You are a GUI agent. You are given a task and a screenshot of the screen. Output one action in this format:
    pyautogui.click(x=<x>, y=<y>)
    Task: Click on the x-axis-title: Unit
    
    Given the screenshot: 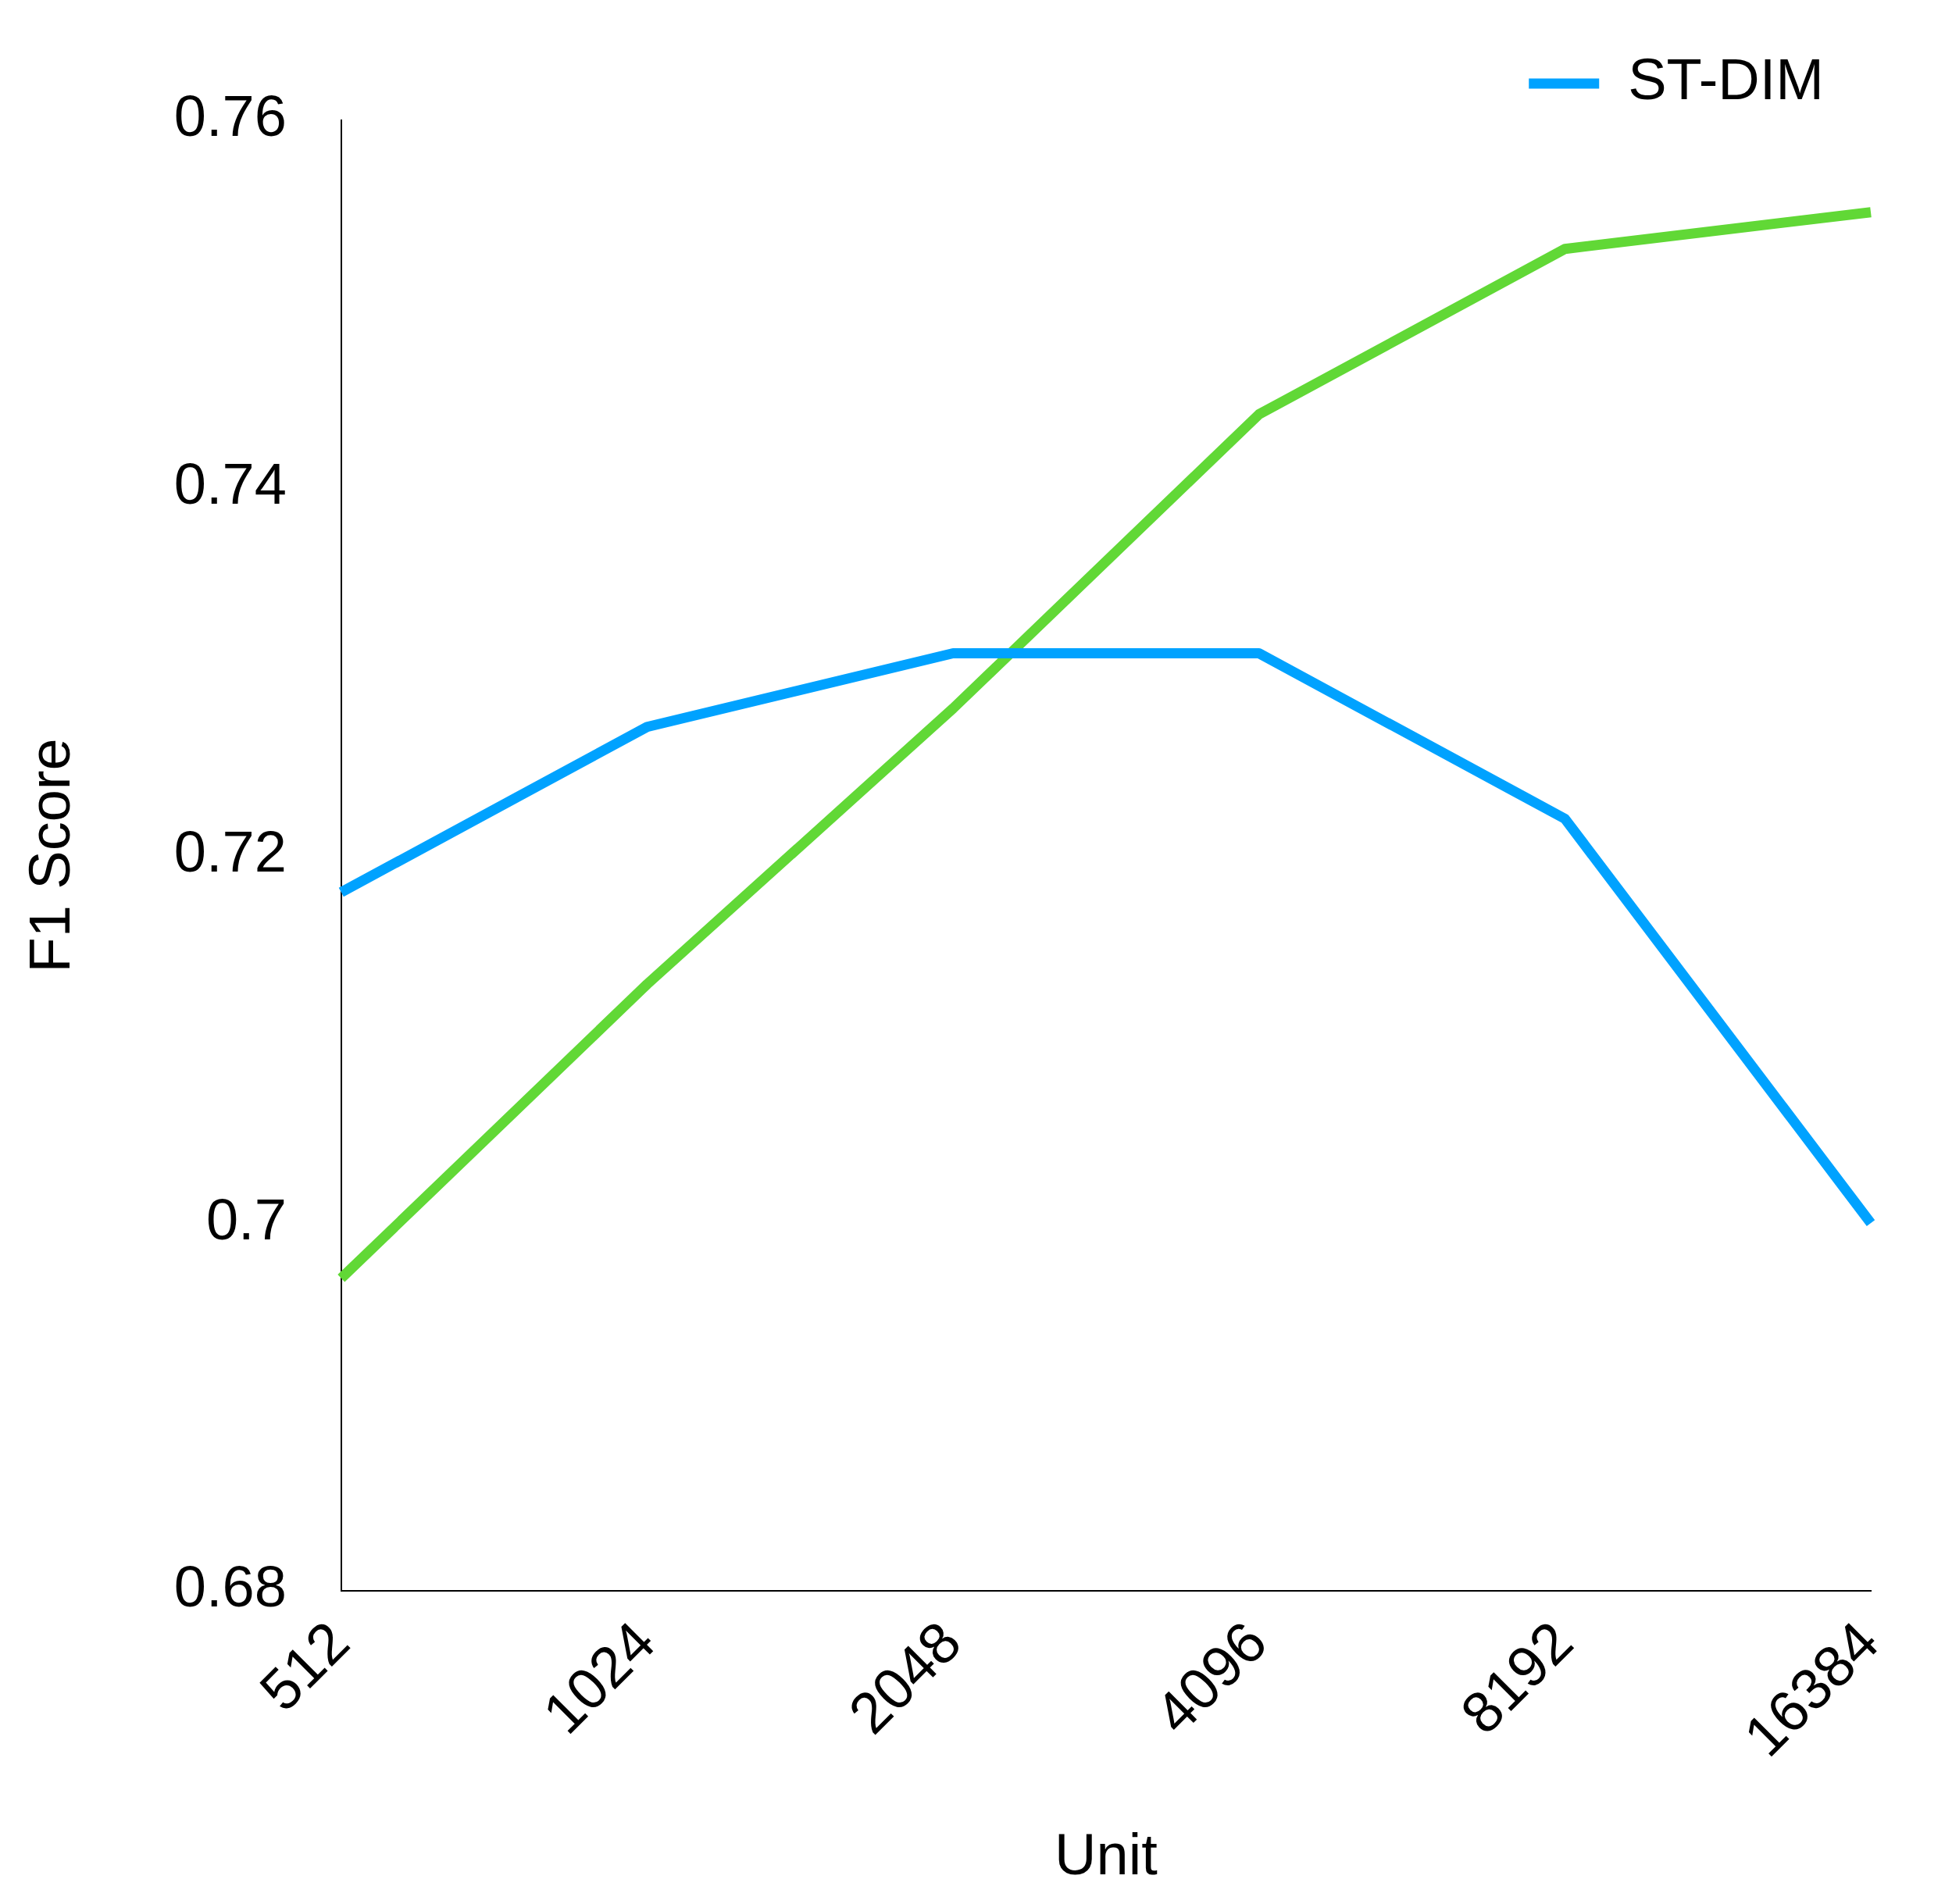 What is the action you would take?
    pyautogui.click(x=1106, y=1855)
    